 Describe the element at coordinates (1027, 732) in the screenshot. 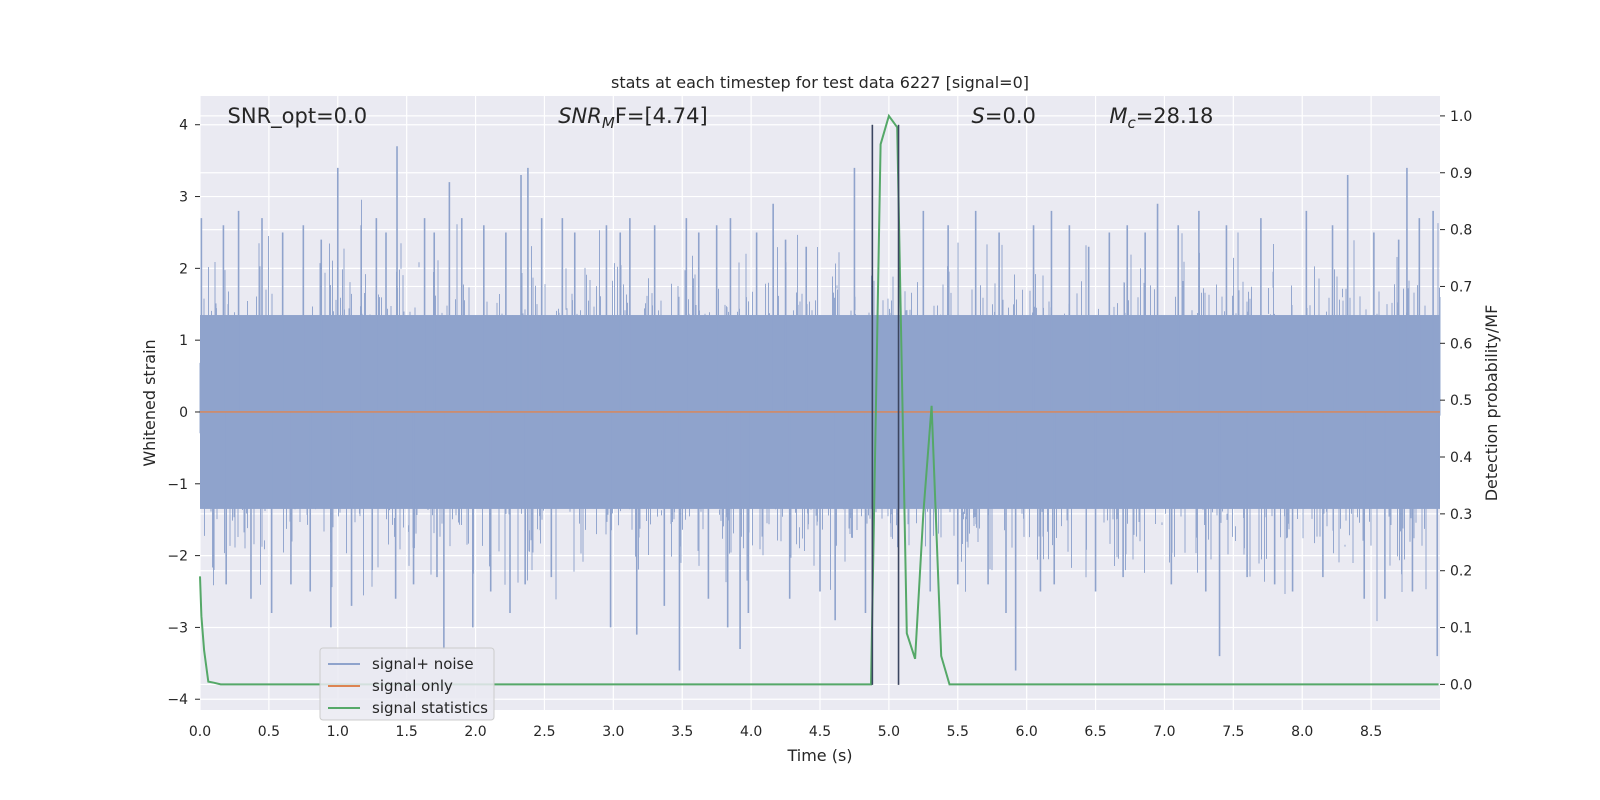

I see `x-tick-label: 6.0` at that location.